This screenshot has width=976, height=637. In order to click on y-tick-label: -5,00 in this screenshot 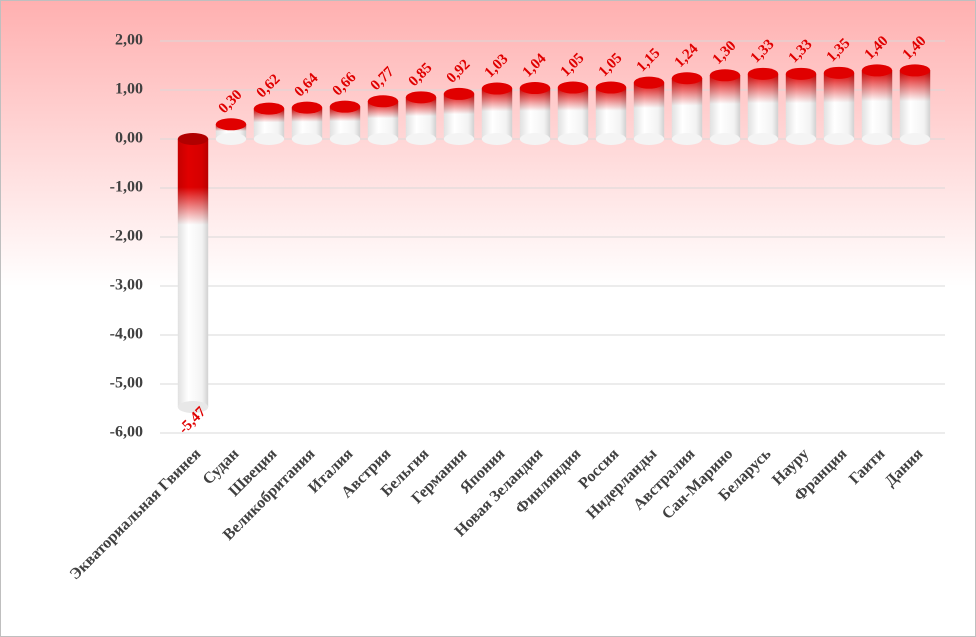, I will do `click(126, 383)`.